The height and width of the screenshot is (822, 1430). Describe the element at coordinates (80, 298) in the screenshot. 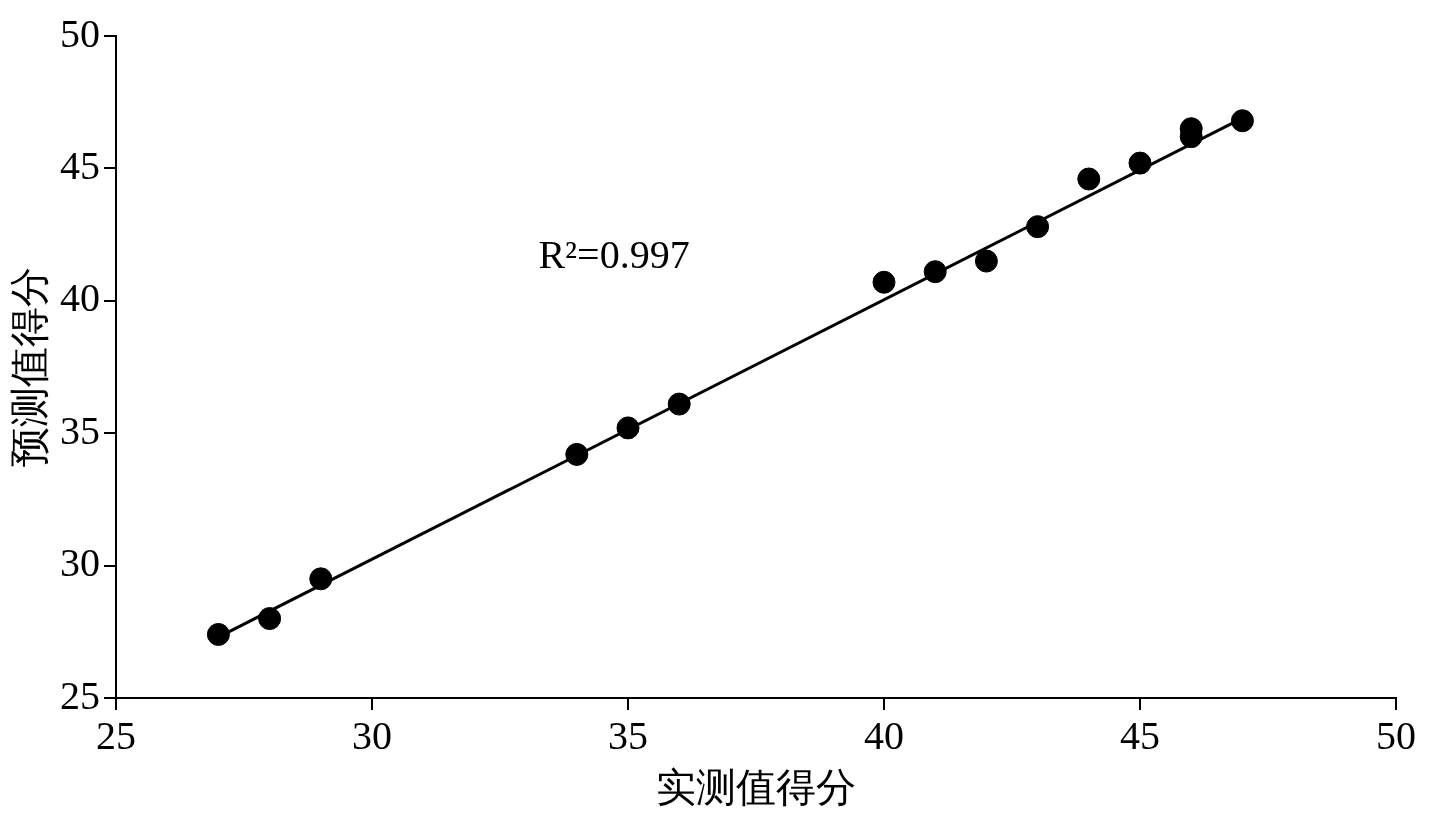

I see `y-tick-label: 40` at that location.